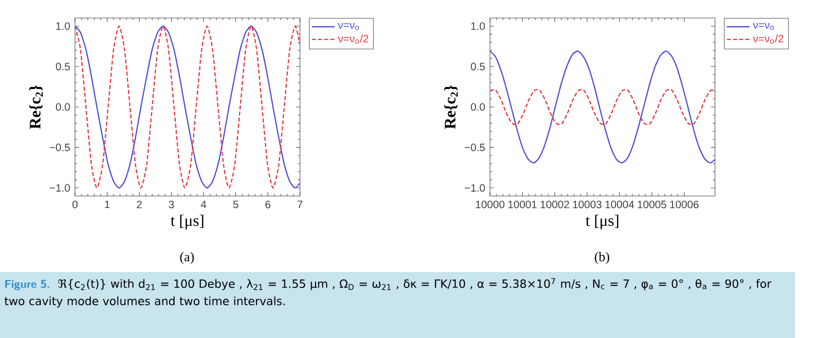 Image resolution: width=823 pixels, height=338 pixels. Describe the element at coordinates (267, 204) in the screenshot. I see `x-tick-label: 6` at that location.